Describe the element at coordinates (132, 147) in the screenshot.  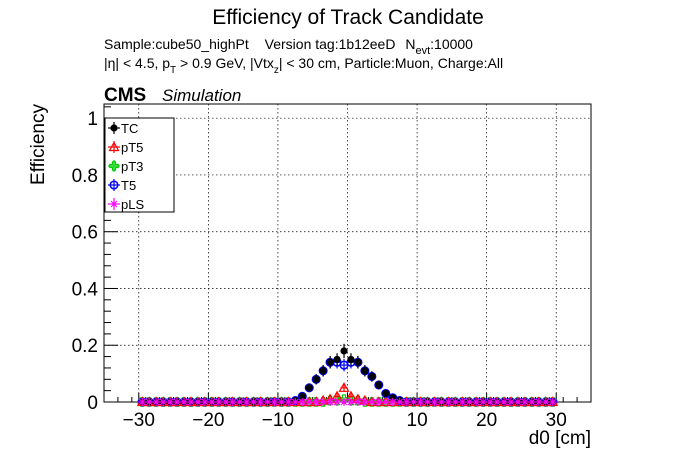
I see `legend-label: pT5` at that location.